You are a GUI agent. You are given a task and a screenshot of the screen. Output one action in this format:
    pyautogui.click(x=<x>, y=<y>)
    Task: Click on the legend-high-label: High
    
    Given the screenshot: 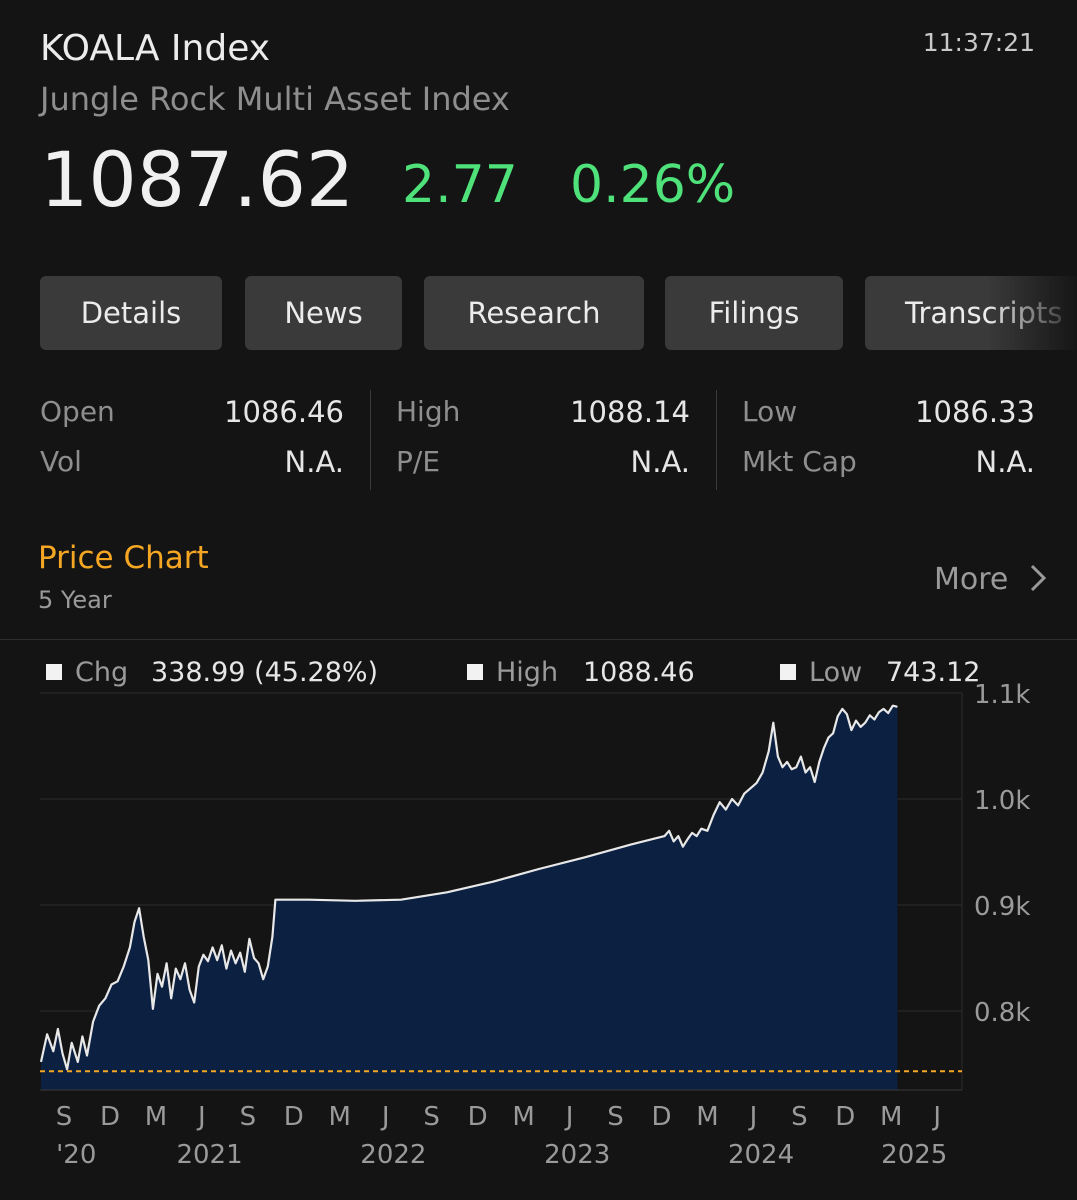 What is the action you would take?
    pyautogui.click(x=527, y=672)
    